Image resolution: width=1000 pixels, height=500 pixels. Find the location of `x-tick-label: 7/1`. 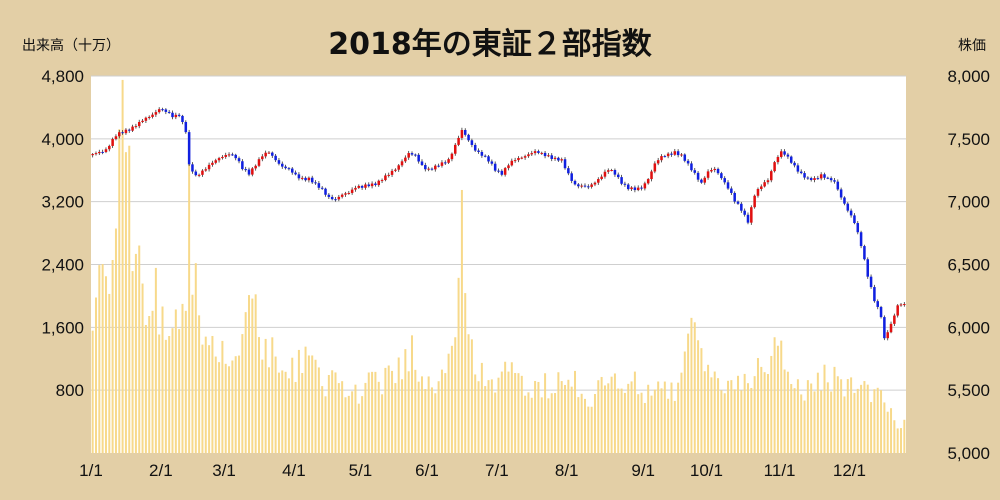

x-tick-label: 7/1 is located at coordinates (497, 470).